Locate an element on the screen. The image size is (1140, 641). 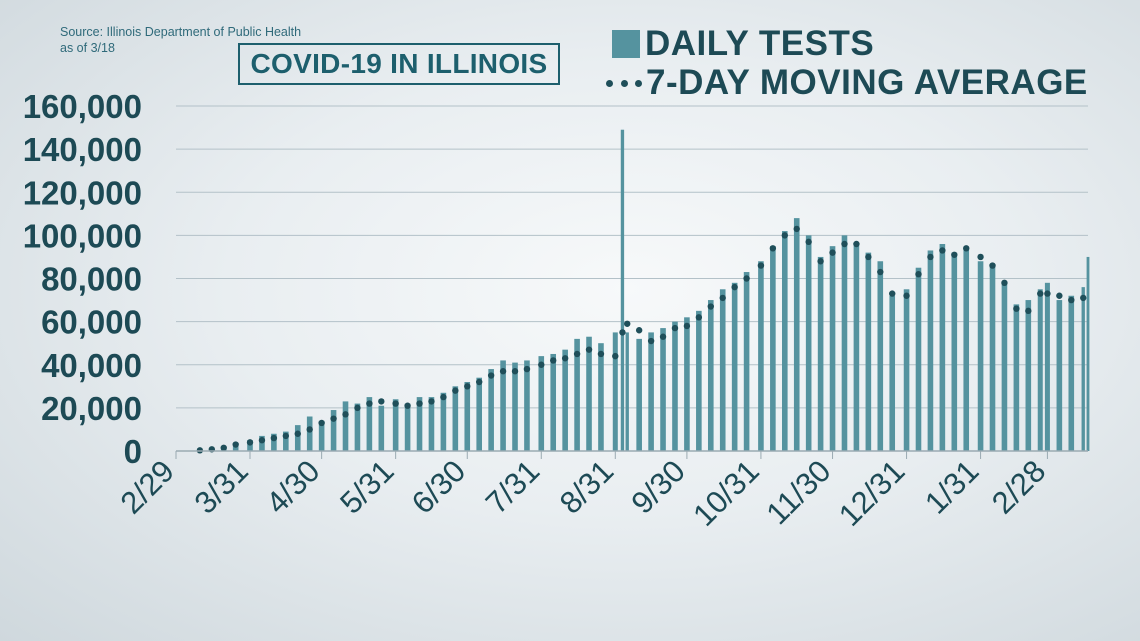
x-tick-label: 6/30 is located at coordinates (438, 486).